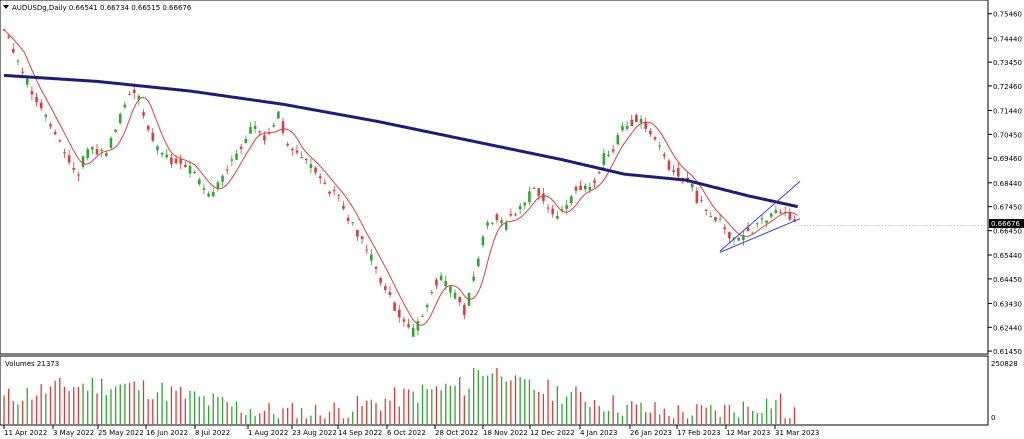 This screenshot has width=1024, height=439. Describe the element at coordinates (32, 364) in the screenshot. I see `volume-label: Volumes 21373` at that location.